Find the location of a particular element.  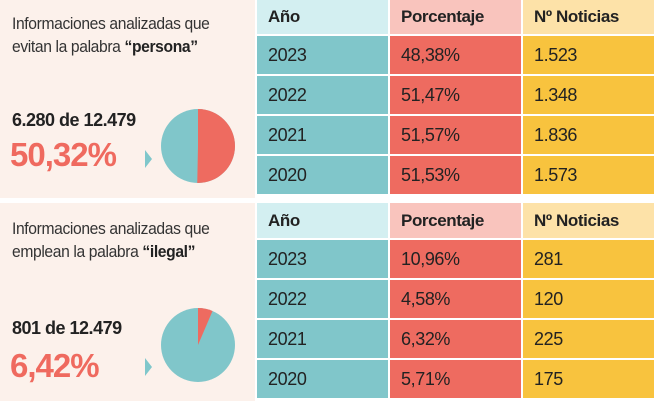

table-cell: 281 is located at coordinates (588, 259).